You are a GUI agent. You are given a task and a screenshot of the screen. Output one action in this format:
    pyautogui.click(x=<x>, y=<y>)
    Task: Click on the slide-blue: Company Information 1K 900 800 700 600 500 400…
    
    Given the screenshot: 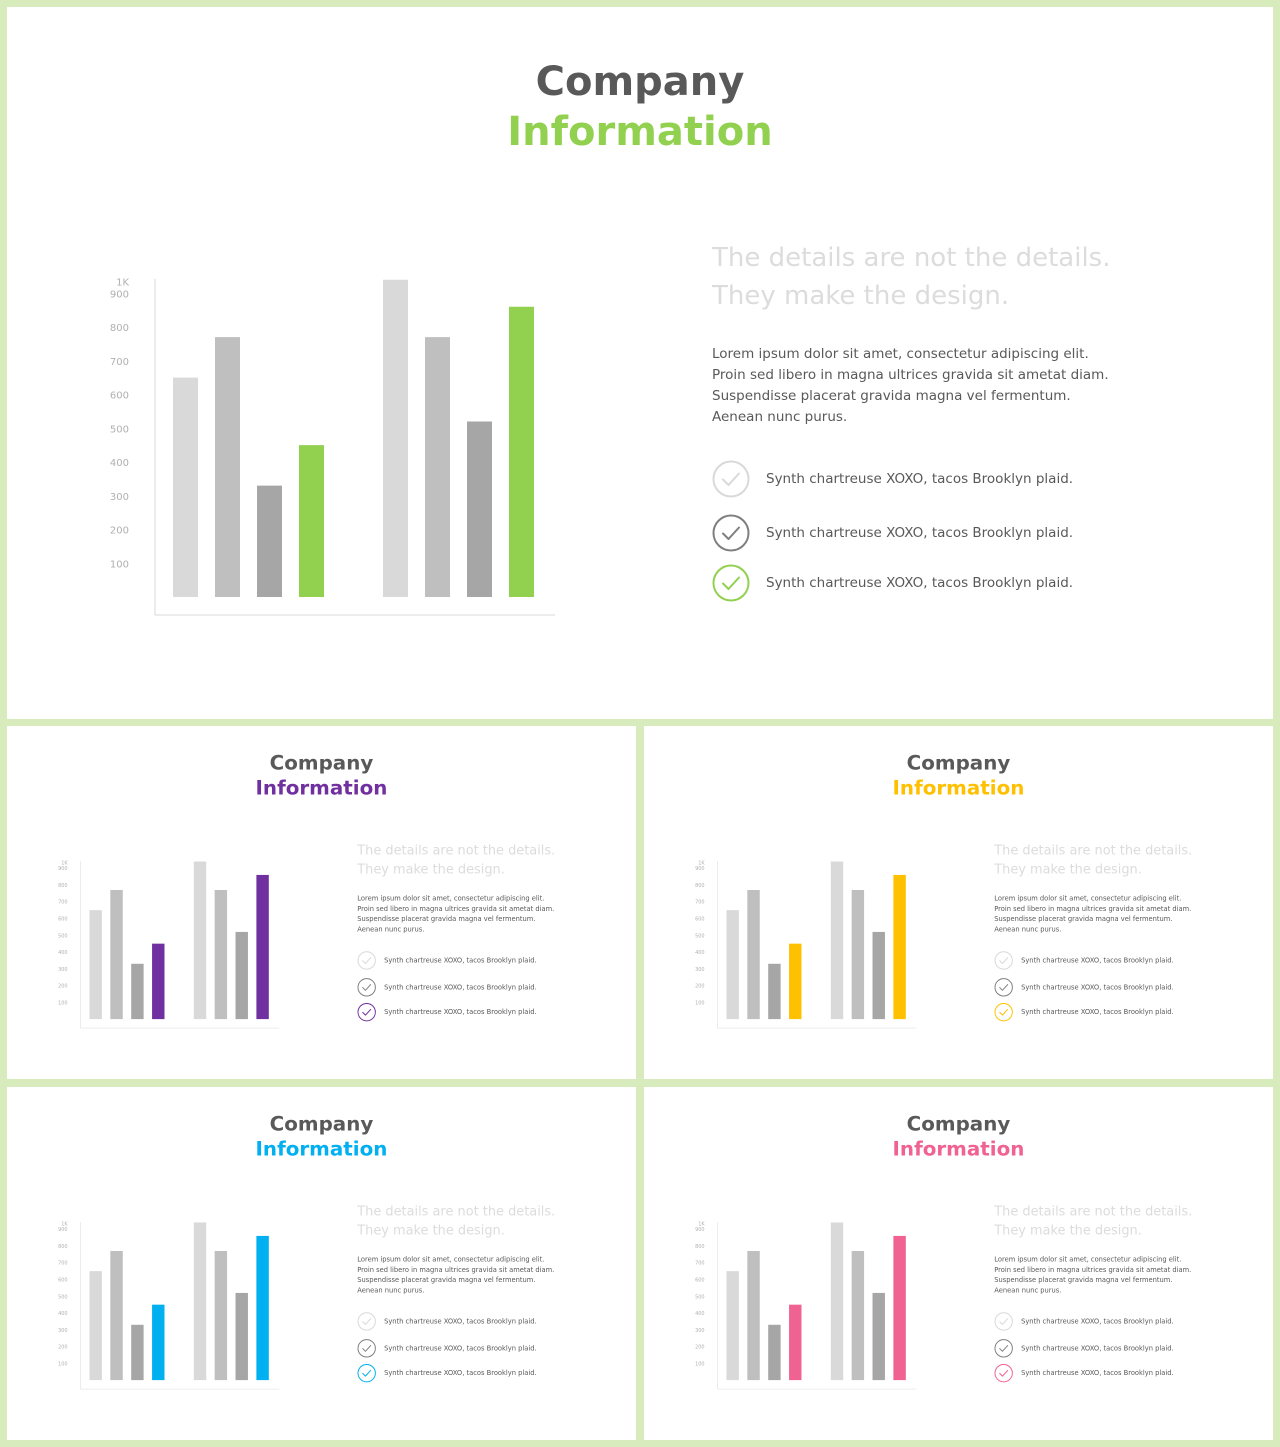 What is the action you would take?
    pyautogui.click(x=321, y=1263)
    